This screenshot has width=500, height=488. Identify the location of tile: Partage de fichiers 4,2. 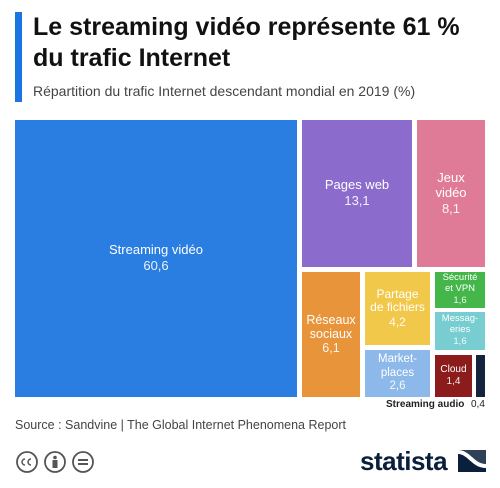
(397, 308).